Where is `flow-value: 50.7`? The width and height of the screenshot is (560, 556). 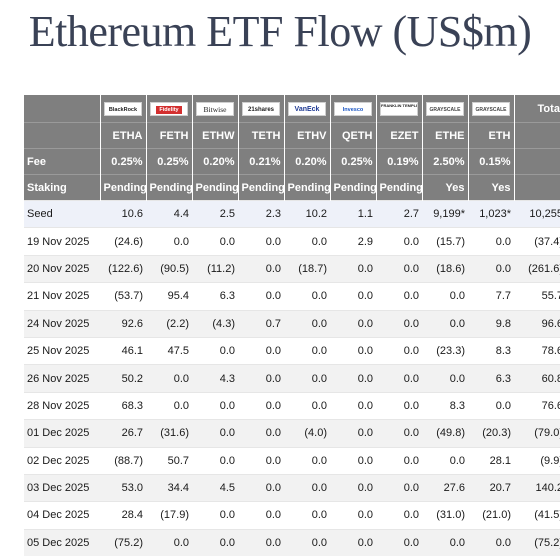 flow-value: 50.7 is located at coordinates (169, 460).